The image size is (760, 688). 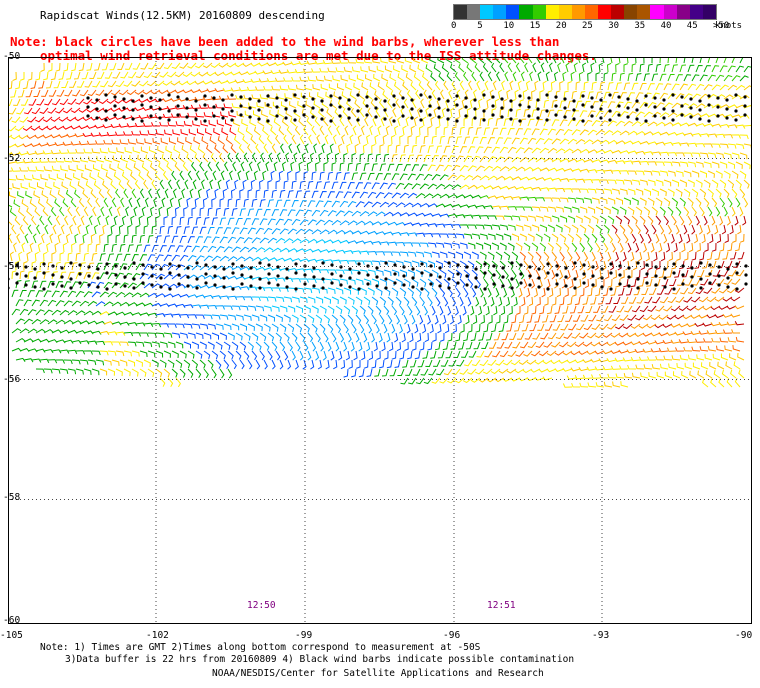 What do you see at coordinates (590, 26) in the screenshot?
I see `color-scale-labels: 0 5 10 15 20 25 30 35 40 45 >50` at bounding box center [590, 26].